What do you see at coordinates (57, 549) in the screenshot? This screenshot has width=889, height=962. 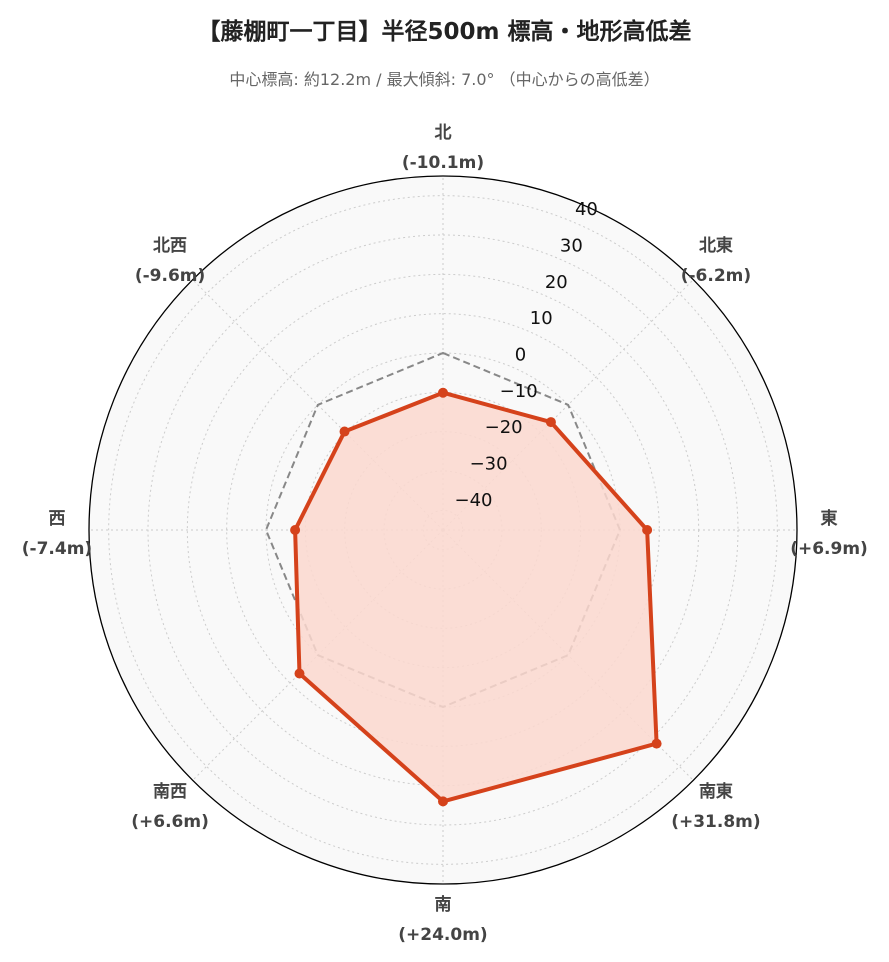 I see `direction-value-label: (-7.4m)` at bounding box center [57, 549].